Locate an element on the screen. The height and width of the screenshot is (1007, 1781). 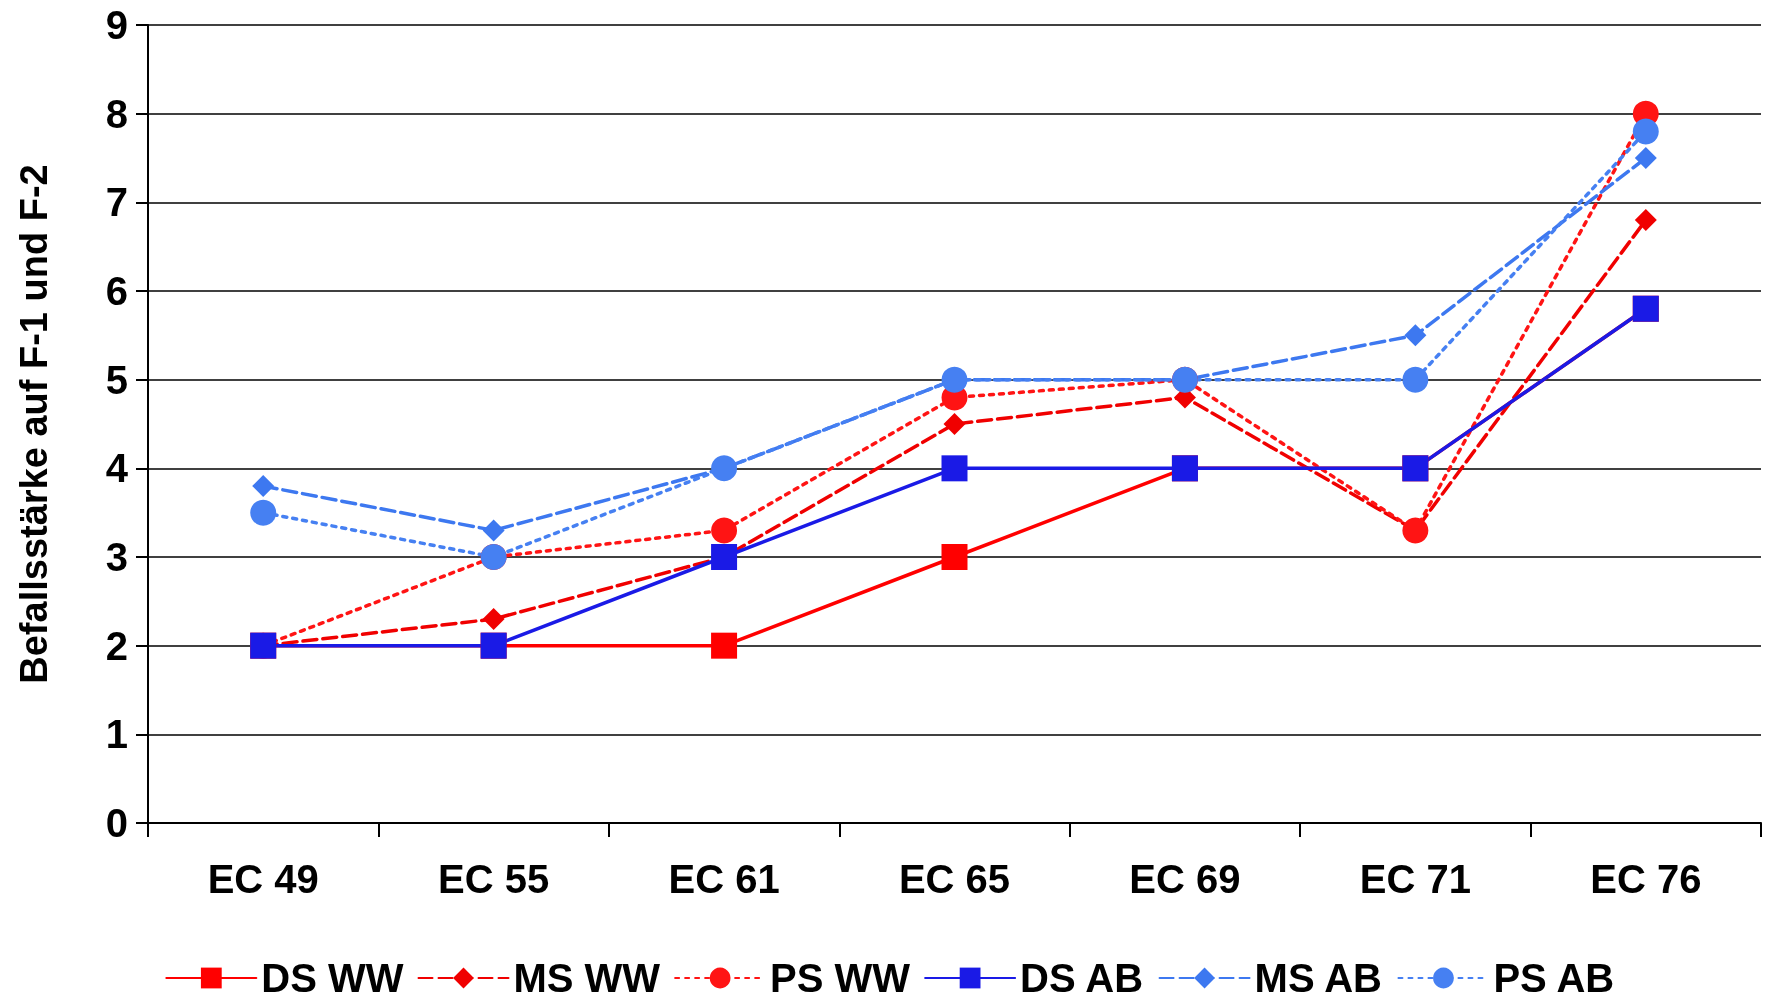
x-tick-label: EC 69 is located at coordinates (1185, 879).